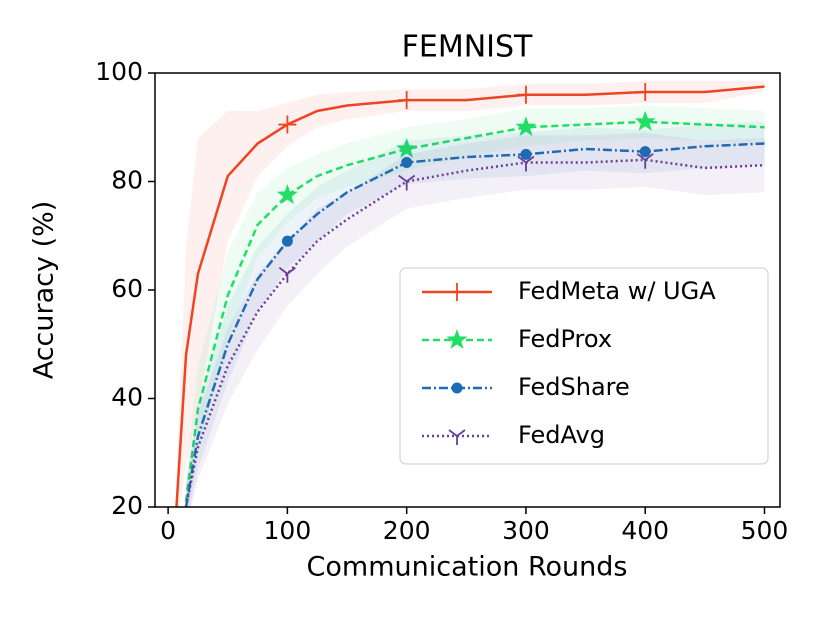 The height and width of the screenshot is (623, 830). I want to click on x-tick-label: 300, so click(526, 530).